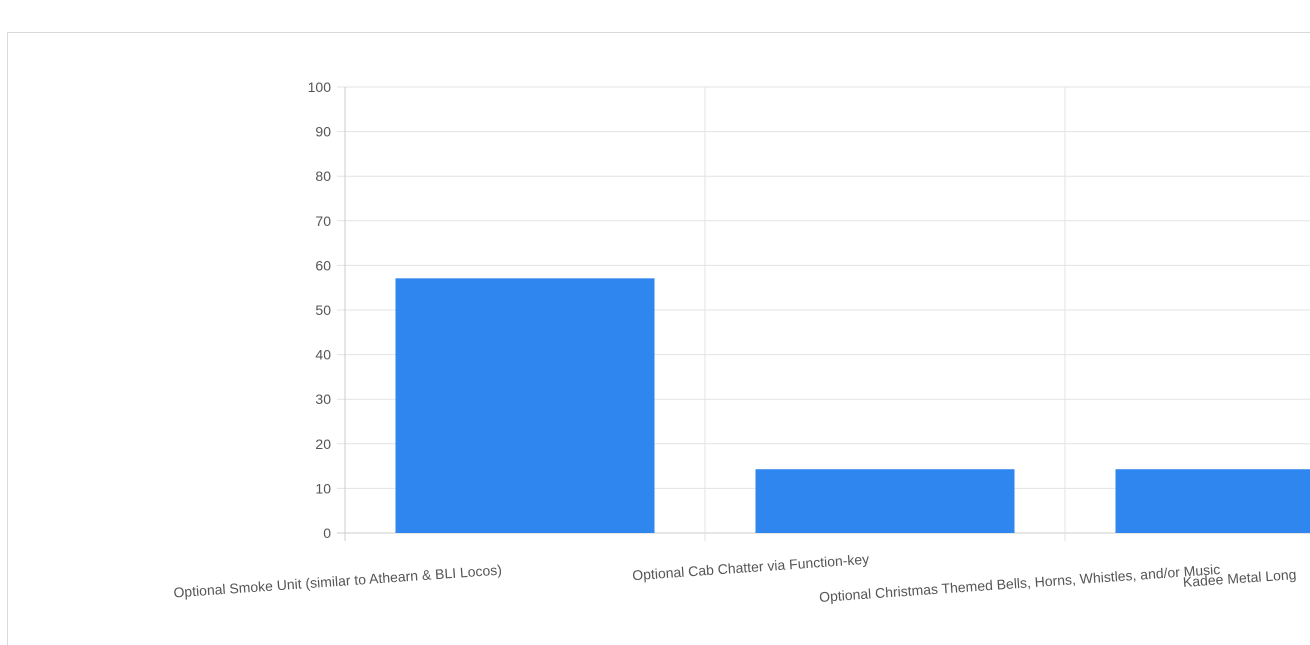 The width and height of the screenshot is (1310, 645). I want to click on y-tick-label: 40, so click(323, 355).